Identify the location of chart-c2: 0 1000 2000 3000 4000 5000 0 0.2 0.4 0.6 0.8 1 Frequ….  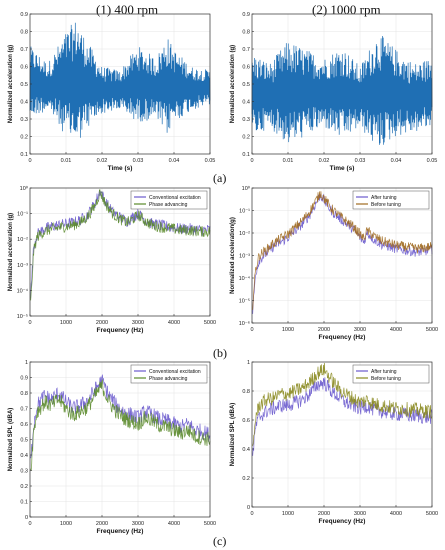
(334, 442).